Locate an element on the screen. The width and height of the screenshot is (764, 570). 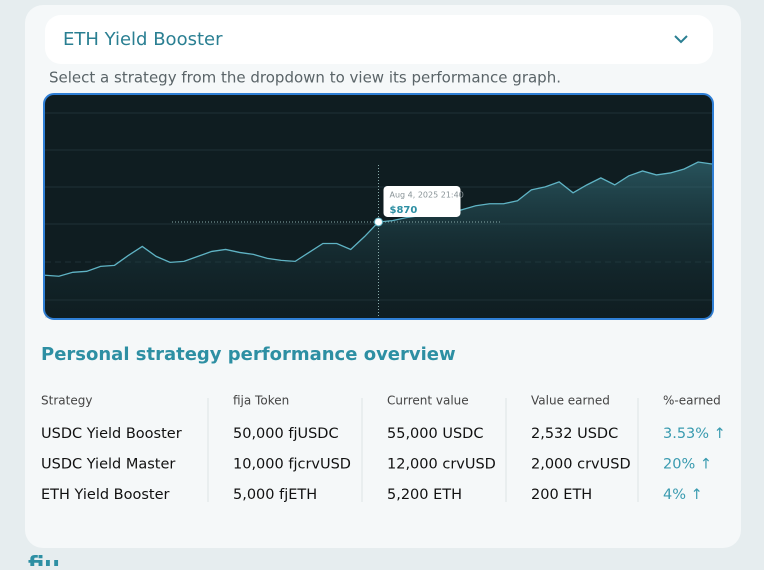
cell: 4% ↑ is located at coordinates (683, 495).